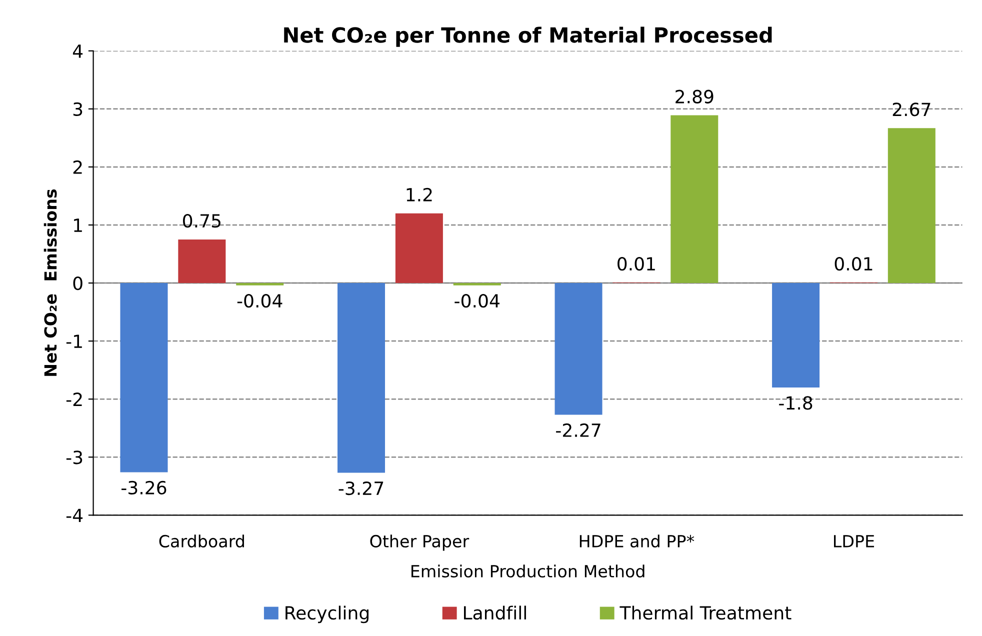  What do you see at coordinates (78, 225) in the screenshot?
I see `y-tick-label: 1` at bounding box center [78, 225].